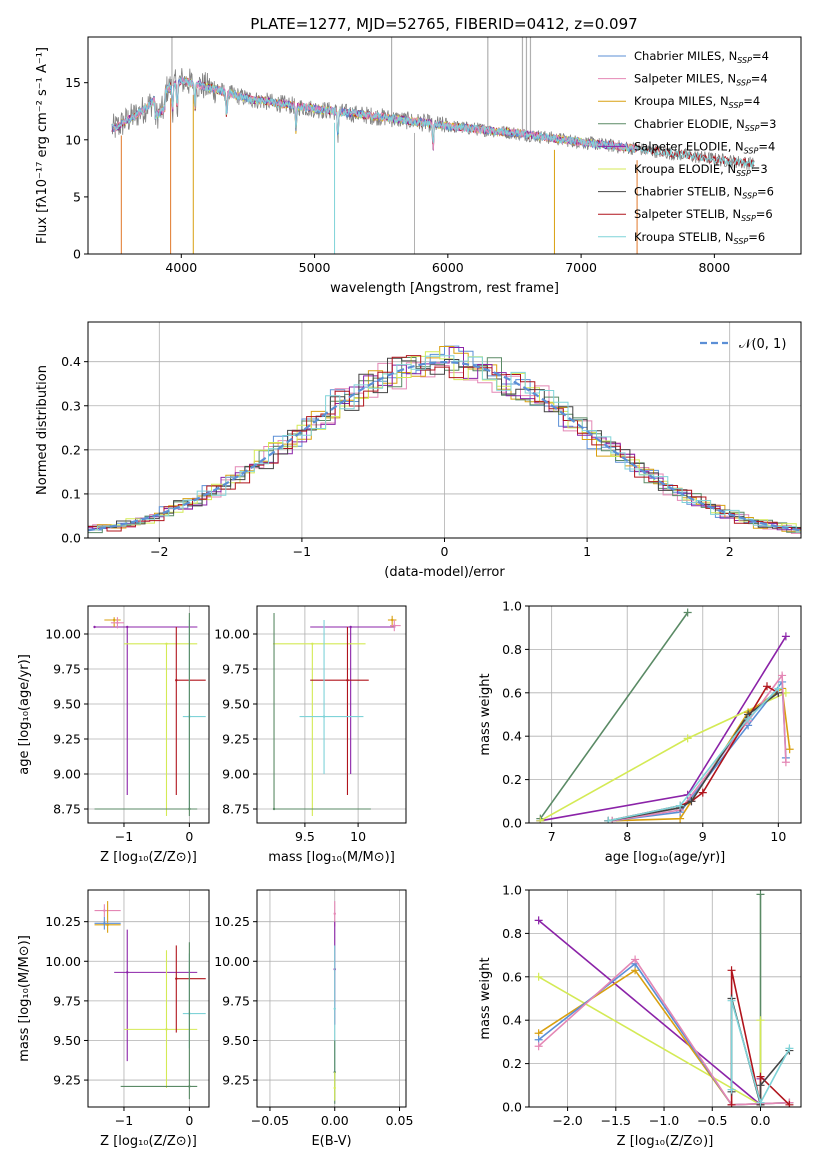 This screenshot has width=819, height=1170. Describe the element at coordinates (315, 267) in the screenshot. I see `spectrum-xtick-label-1: 5000` at that location.